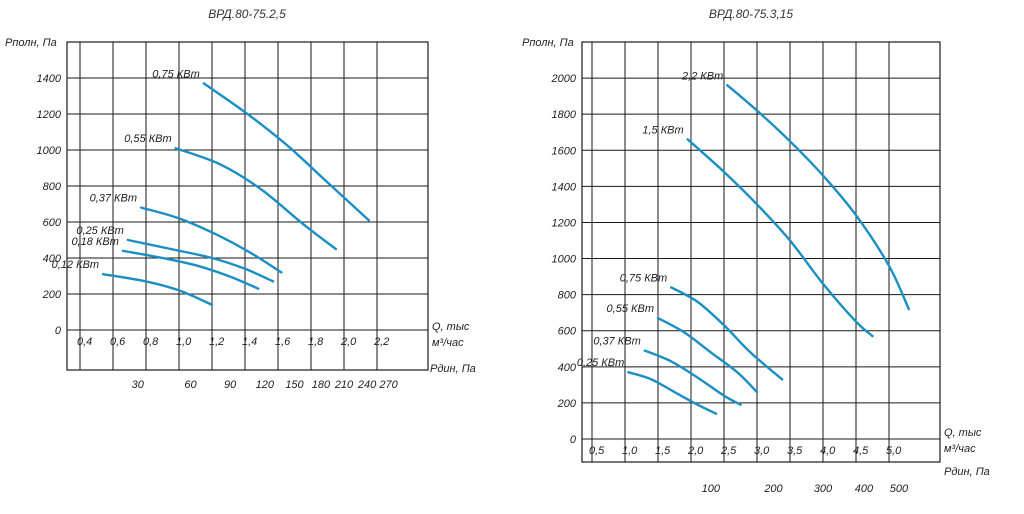  I want to click on x2-tick-label: 210, so click(344, 385).